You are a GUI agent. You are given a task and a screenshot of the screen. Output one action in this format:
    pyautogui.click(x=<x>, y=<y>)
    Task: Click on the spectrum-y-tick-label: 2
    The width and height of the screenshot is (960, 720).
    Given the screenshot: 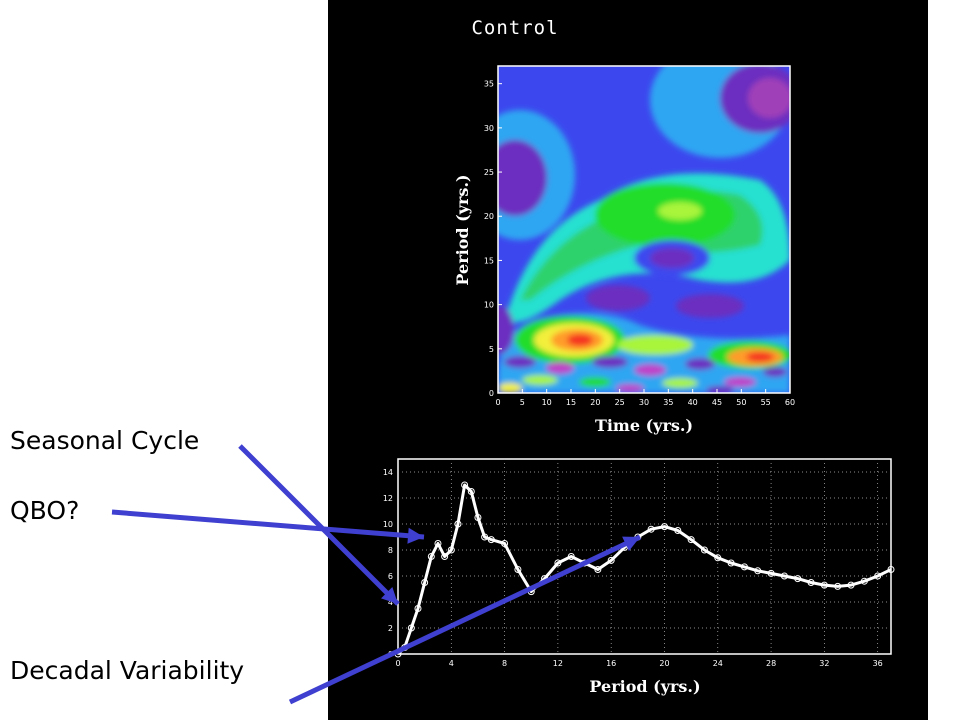 What is the action you would take?
    pyautogui.click(x=390, y=628)
    